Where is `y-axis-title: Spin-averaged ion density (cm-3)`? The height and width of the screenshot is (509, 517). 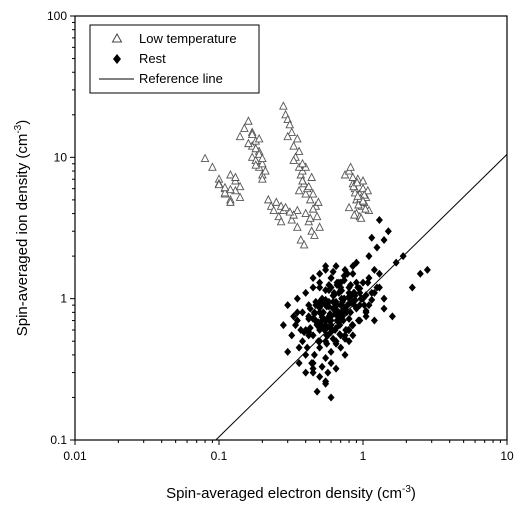
y-axis-title: Spin-averaged ion density (cm-3) is located at coordinates (22, 228).